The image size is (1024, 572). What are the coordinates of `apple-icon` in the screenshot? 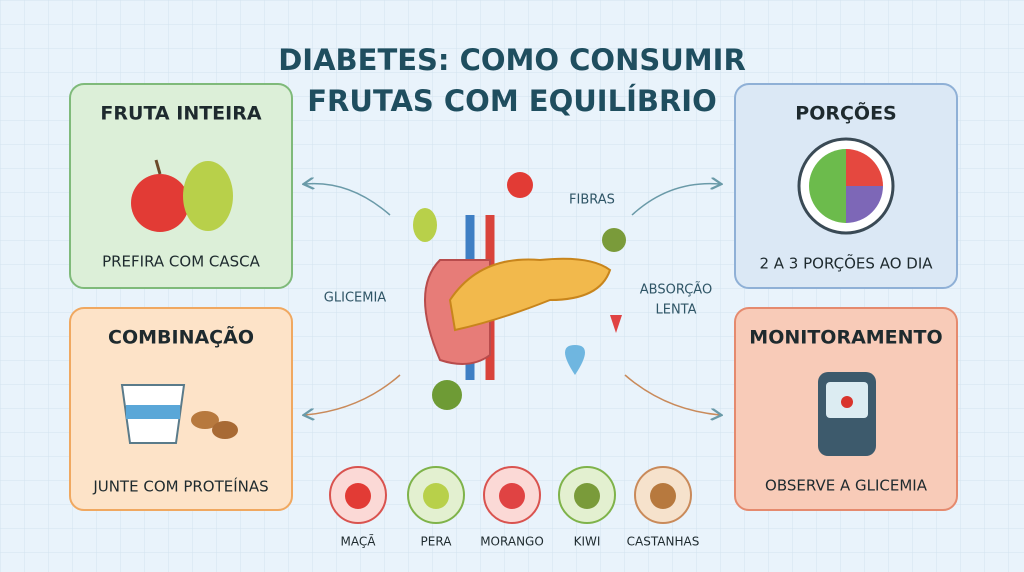 It's located at (160, 203).